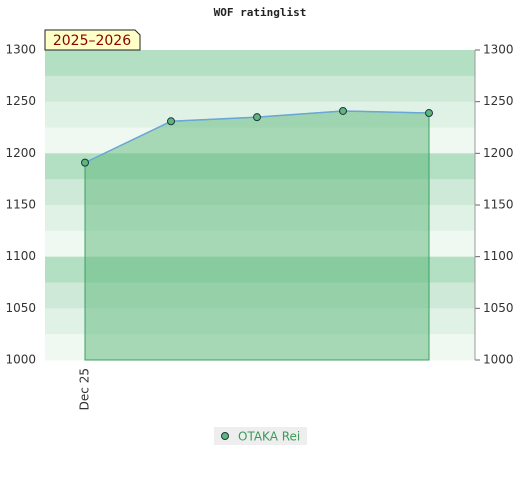 The width and height of the screenshot is (520, 480). I want to click on y-tick-label-right: 1300, so click(498, 50).